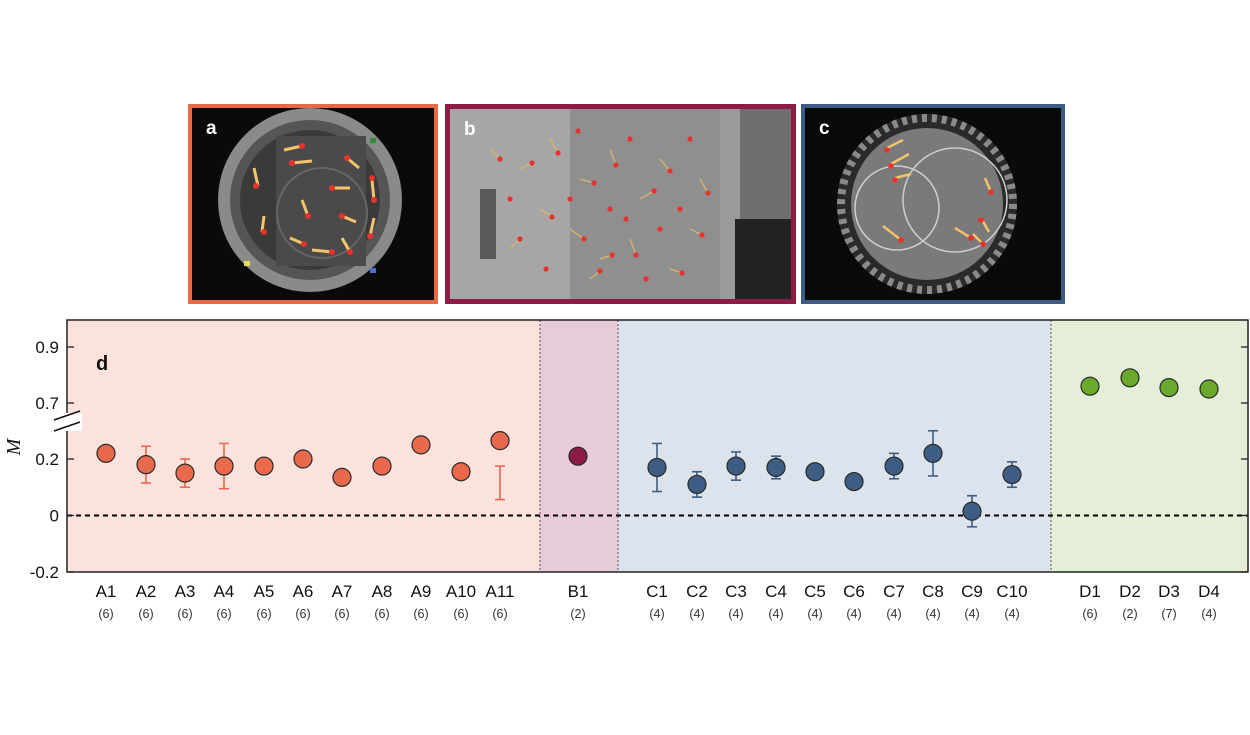  I want to click on x-tick-label-D1: D1, so click(1090, 591).